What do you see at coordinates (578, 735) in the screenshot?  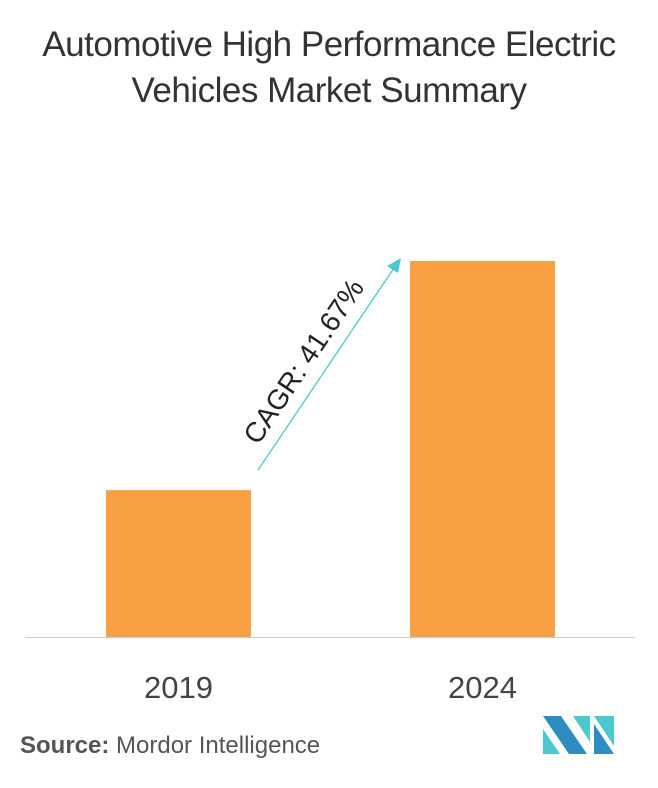 I see `mordor-intelligence-logo` at bounding box center [578, 735].